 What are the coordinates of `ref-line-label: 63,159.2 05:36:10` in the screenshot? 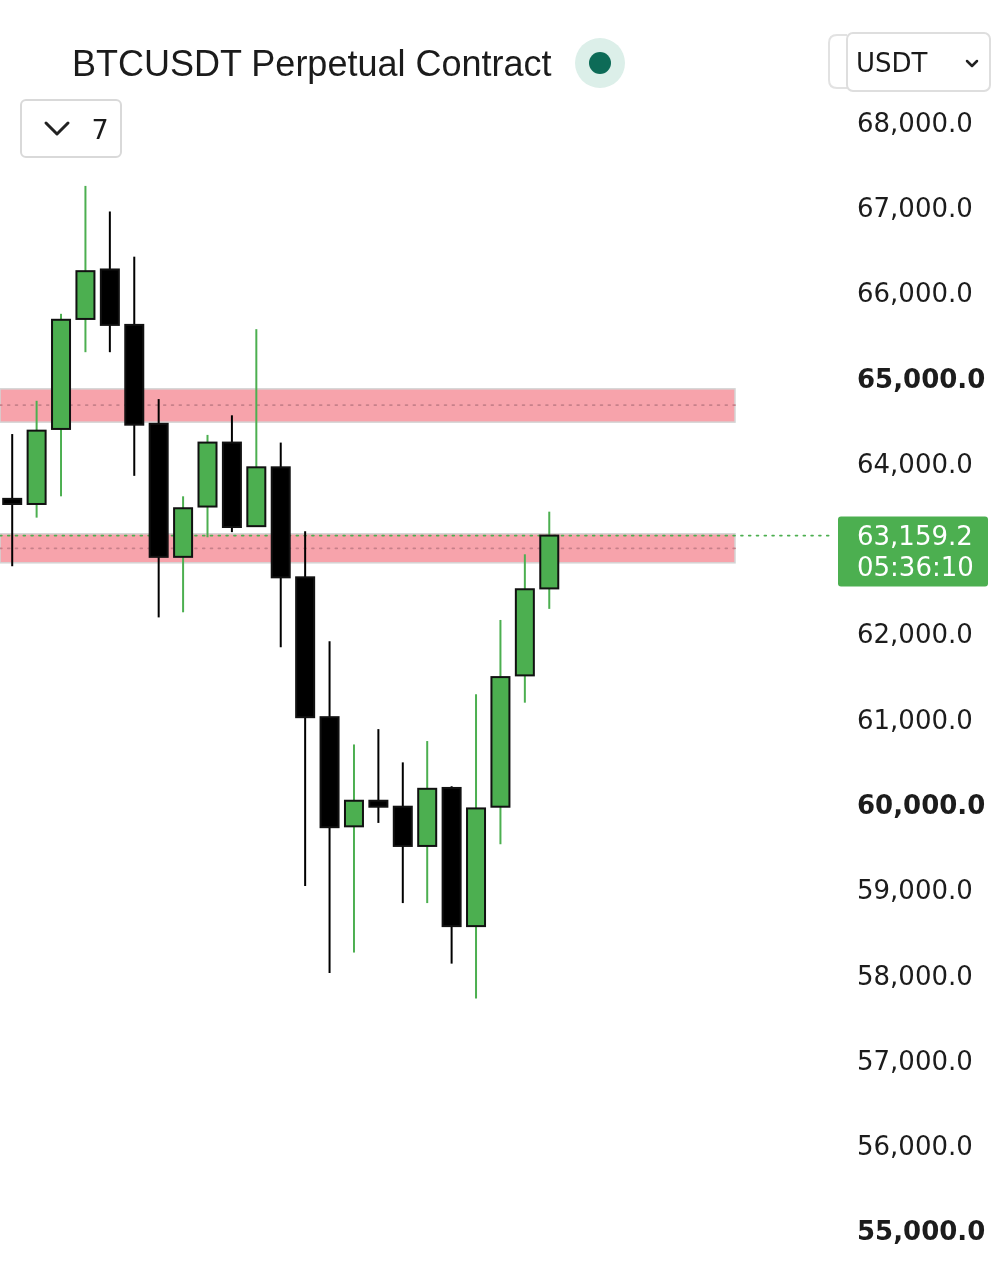 It's located at (915, 551).